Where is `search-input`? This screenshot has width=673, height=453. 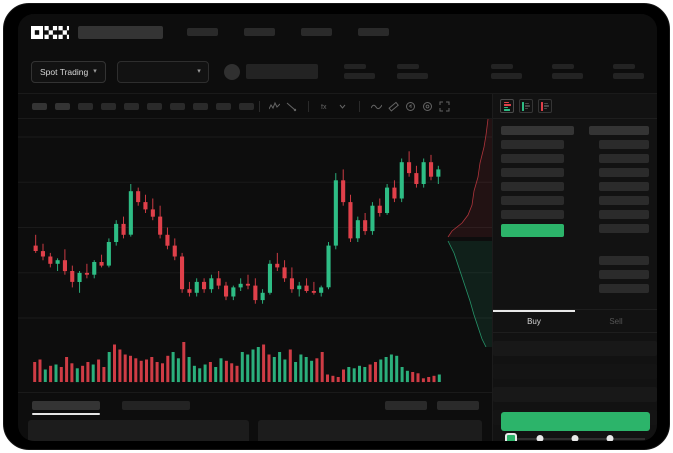 search-input is located at coordinates (120, 32).